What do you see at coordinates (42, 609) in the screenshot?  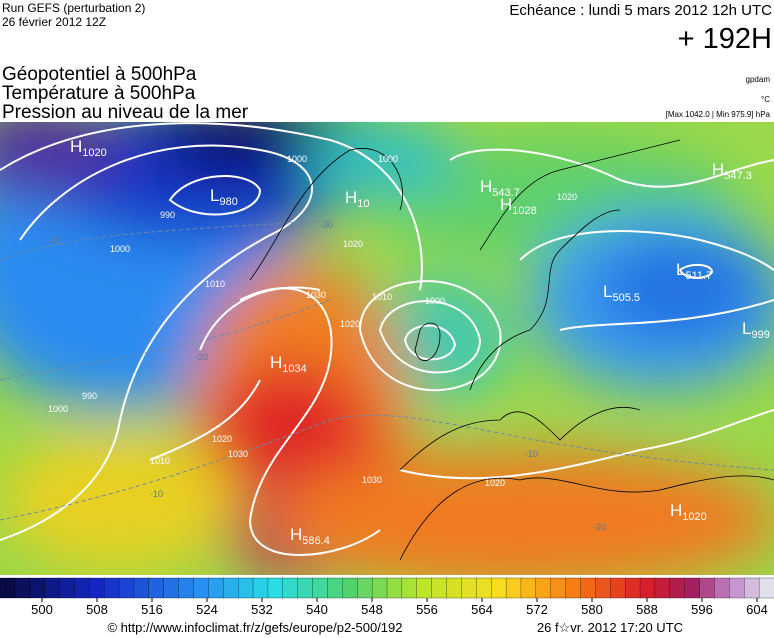 I see `colorbar-tick-label: 500` at bounding box center [42, 609].